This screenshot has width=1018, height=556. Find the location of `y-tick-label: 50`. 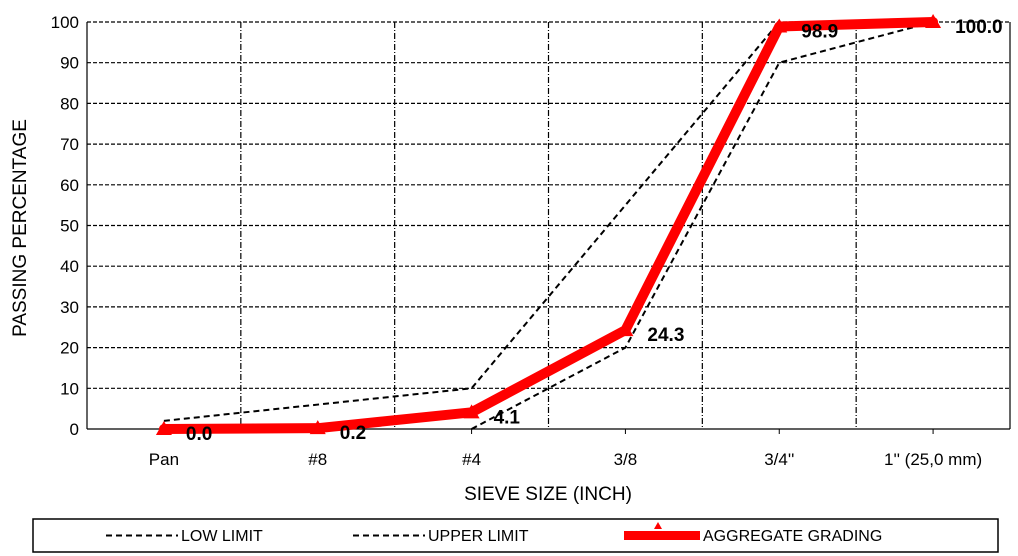

y-tick-label: 50 is located at coordinates (69, 226).